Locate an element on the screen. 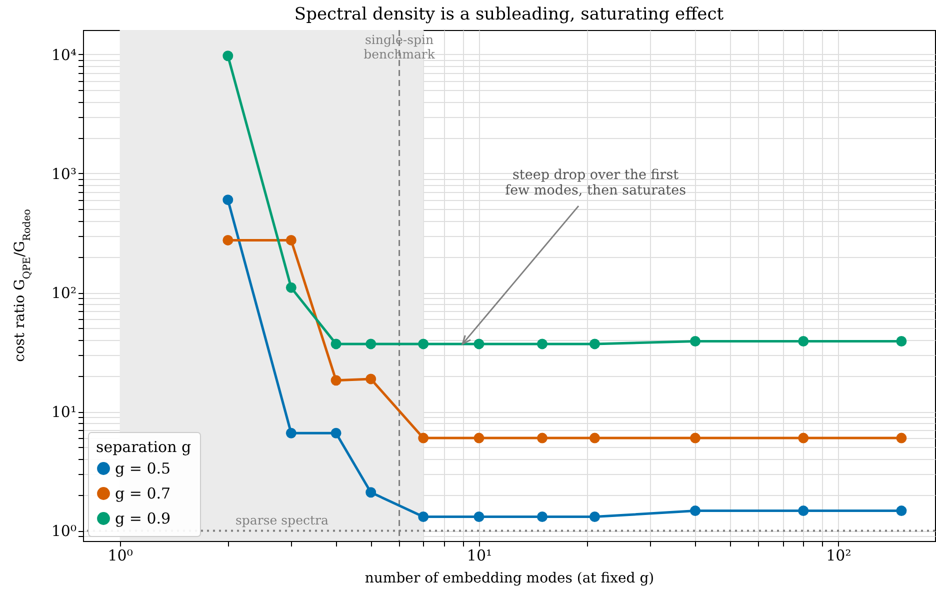 The width and height of the screenshot is (936, 601). y-tick-label: 10² is located at coordinates (63, 293).